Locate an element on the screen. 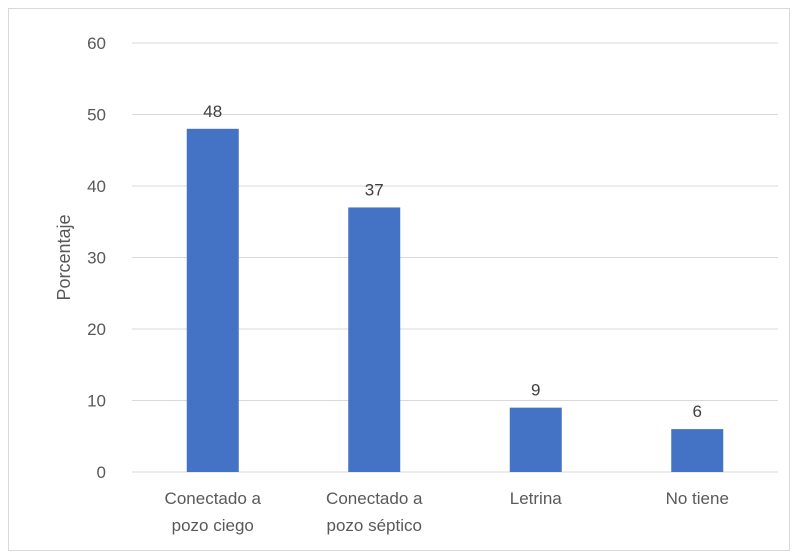 This screenshot has width=799, height=560. y-axis-ticks: 0 10 20 30 40 50 60 is located at coordinates (96, 258).